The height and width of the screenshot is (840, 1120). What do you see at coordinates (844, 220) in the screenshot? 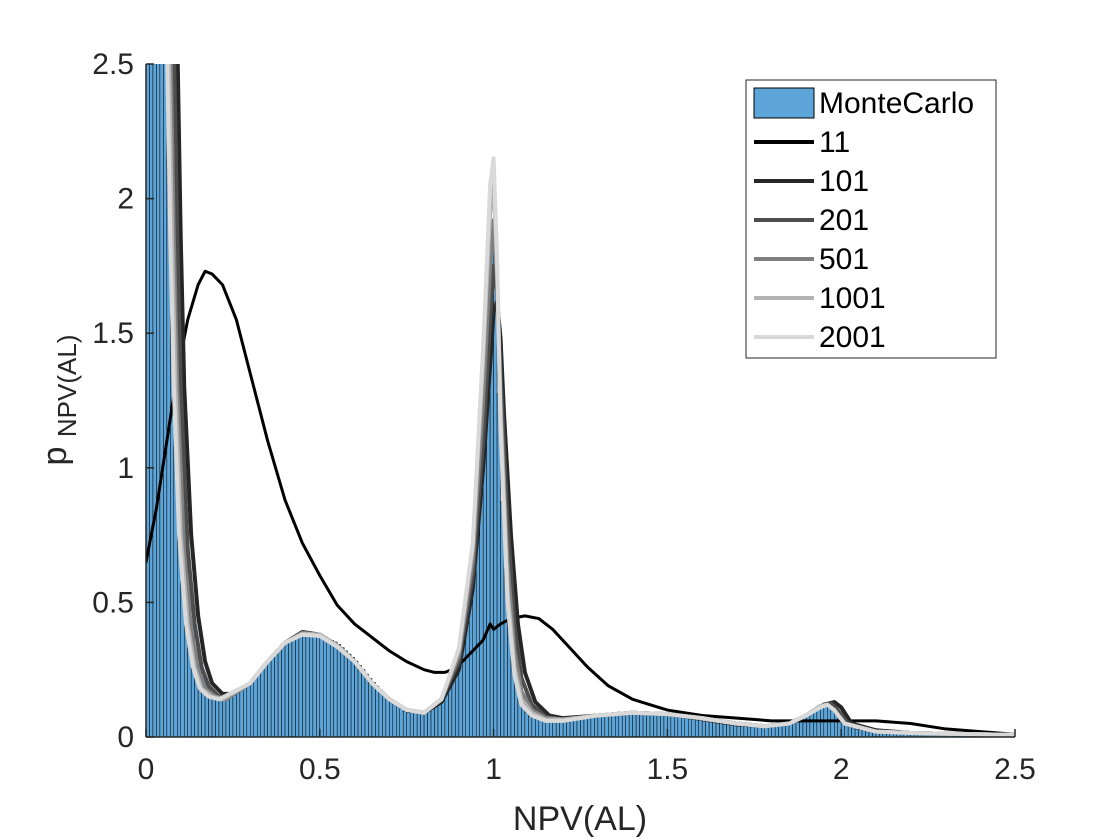
I see `legend-label: 201` at bounding box center [844, 220].